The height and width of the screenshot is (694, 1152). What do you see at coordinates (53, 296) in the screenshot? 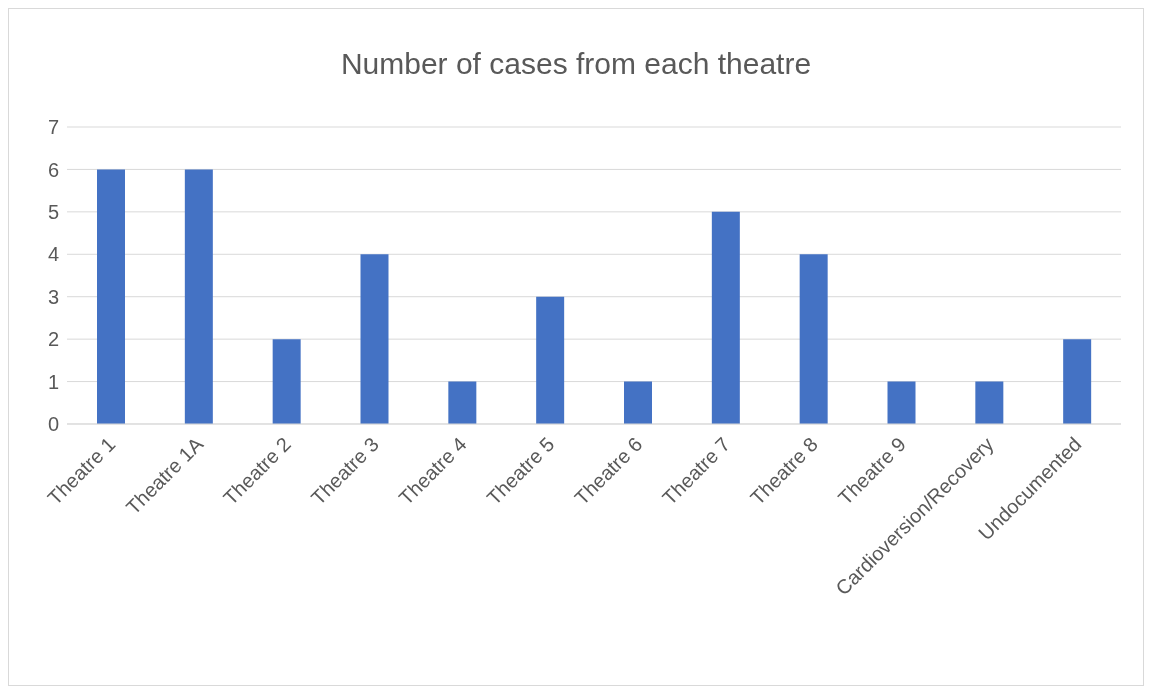
I see `y-tick-label: 3` at bounding box center [53, 296].